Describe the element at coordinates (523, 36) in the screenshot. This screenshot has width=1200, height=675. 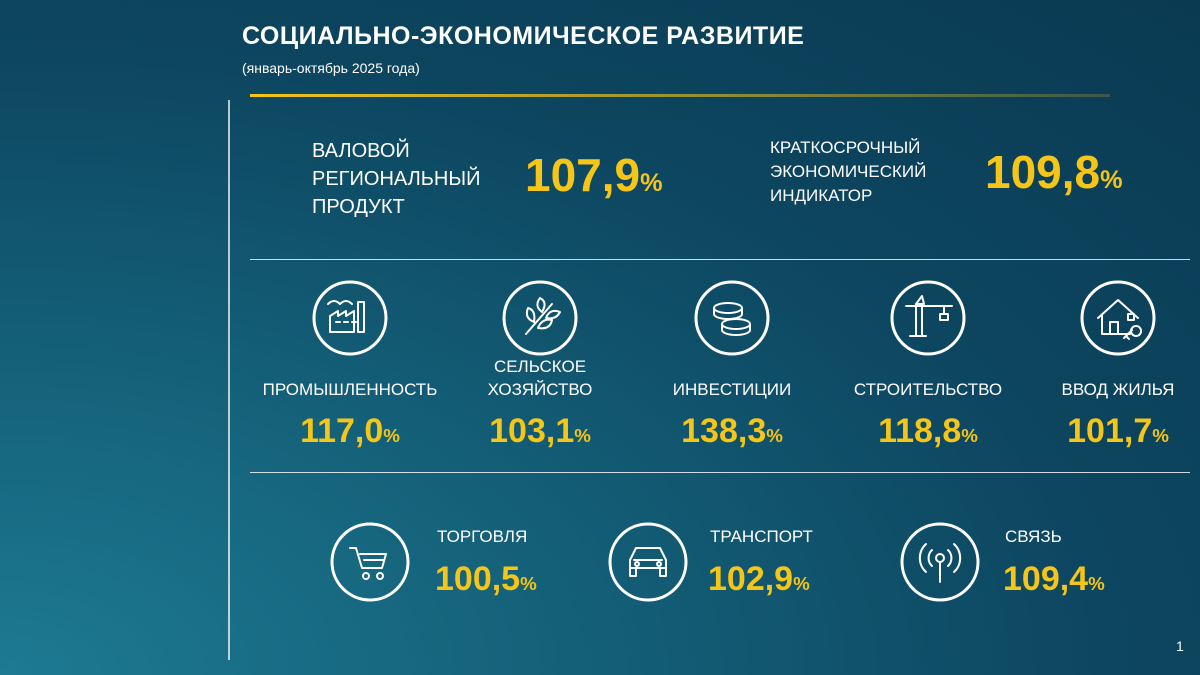
I see `title: СОЦИАЛЬНО-ЭКОНОМИЧЕСКОЕ РАЗВИТИЕ` at that location.